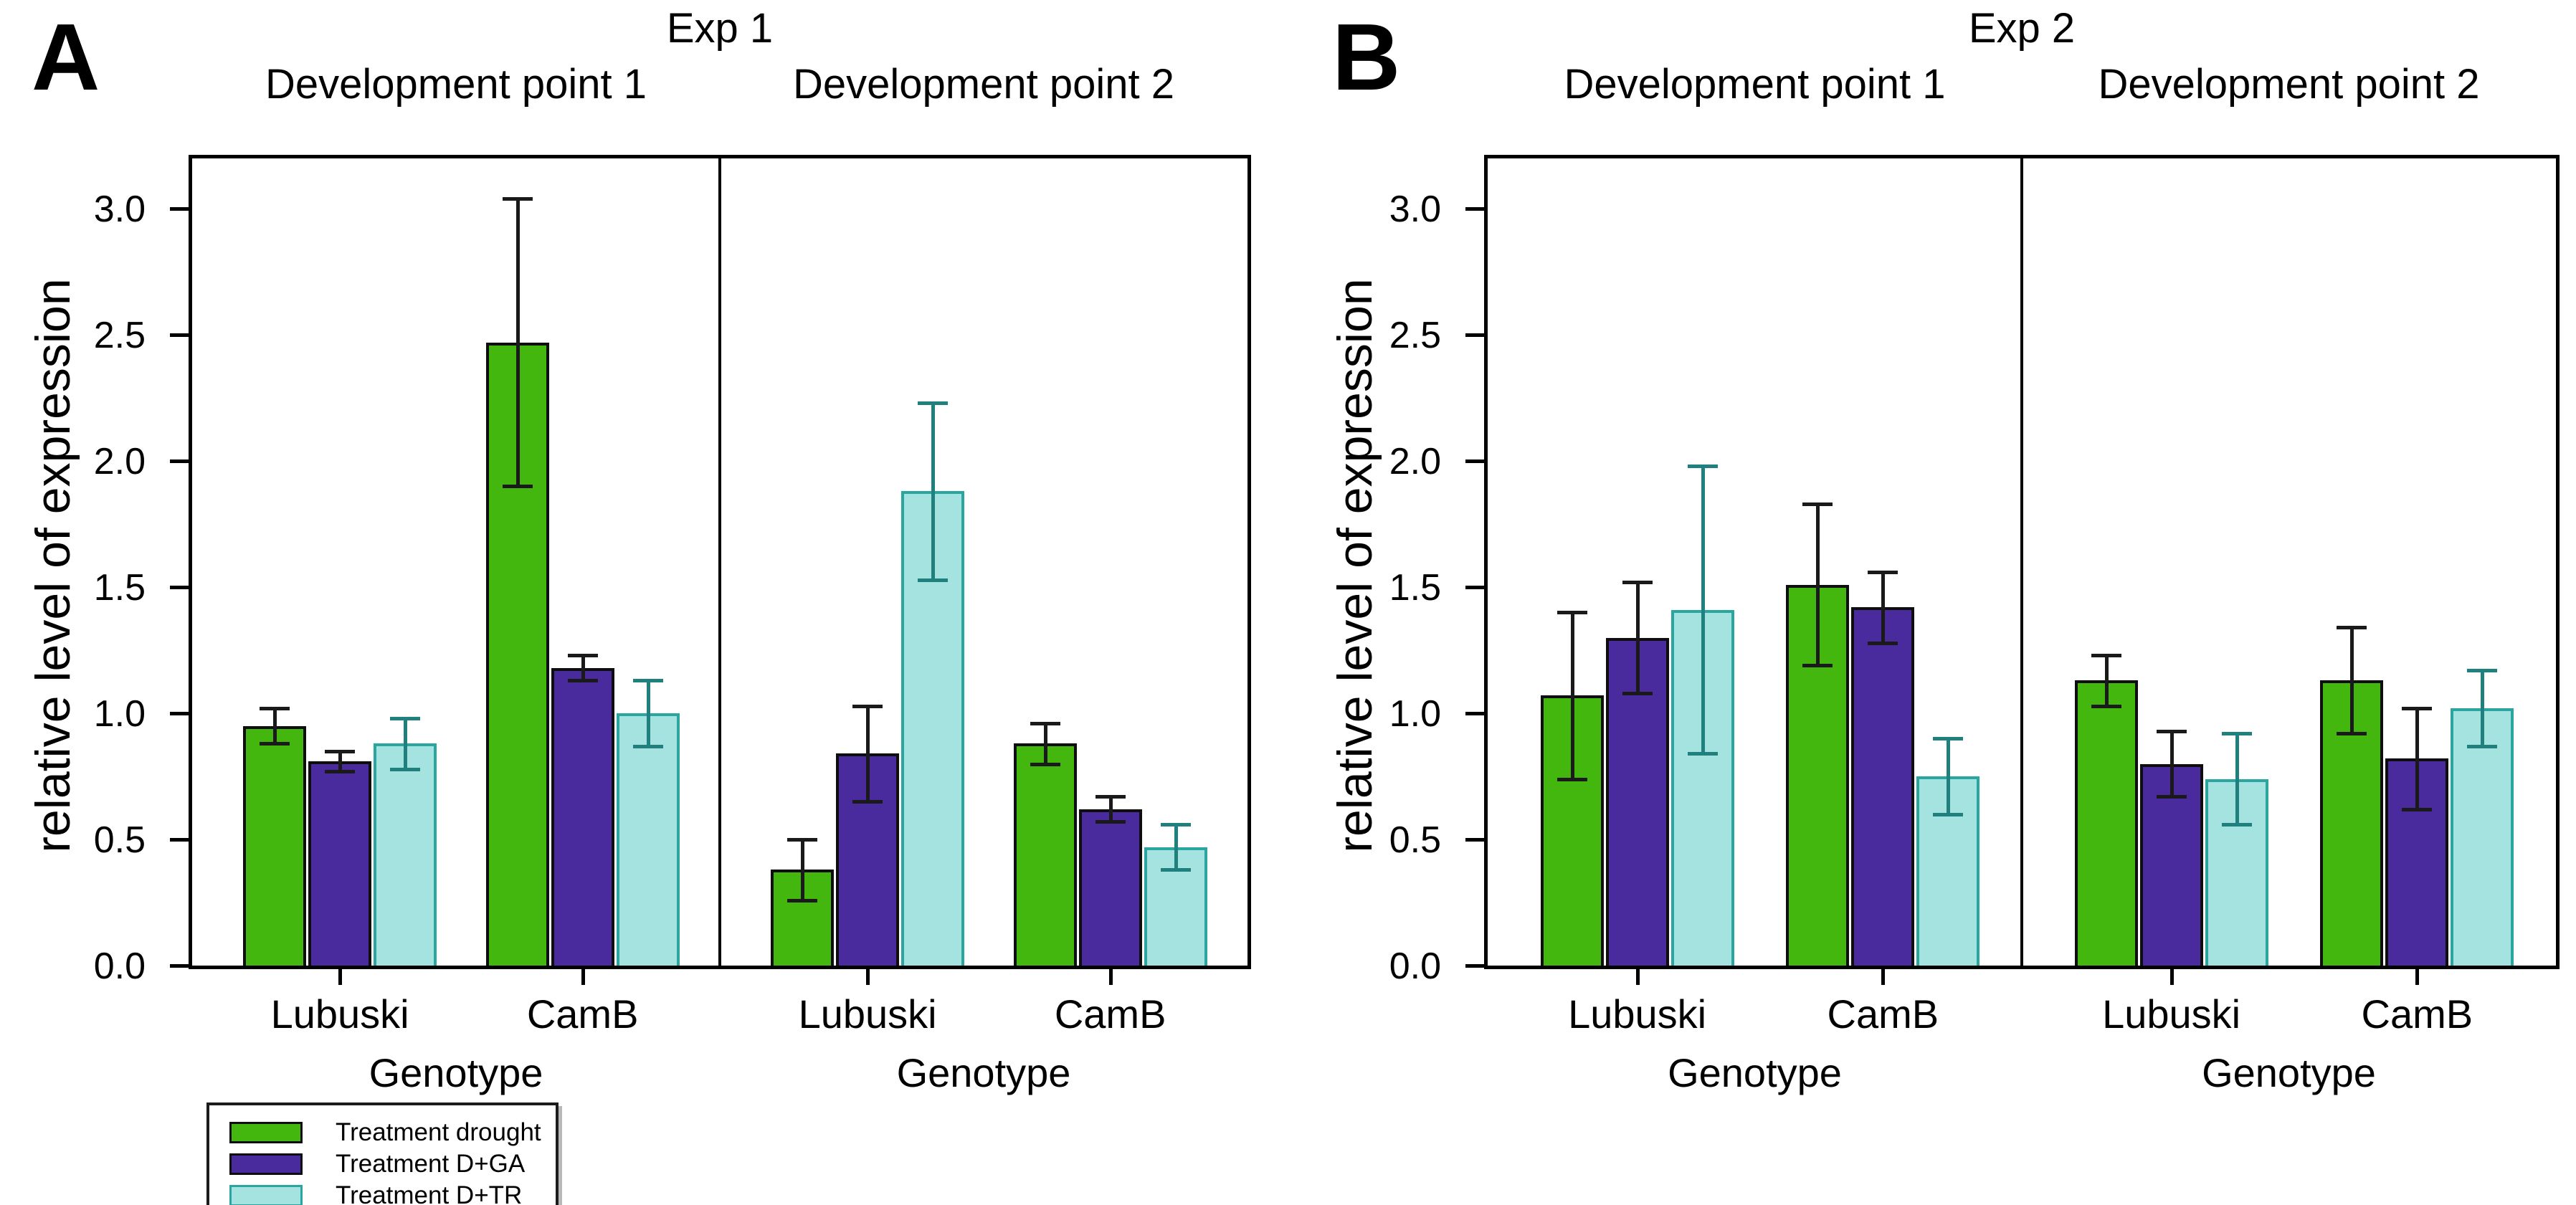 This screenshot has height=1205, width=2576. What do you see at coordinates (66, 57) in the screenshot?
I see `panel-letter-a: A` at bounding box center [66, 57].